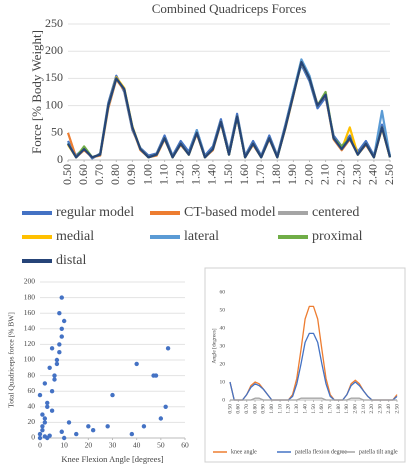  Describe the element at coordinates (113, 445) in the screenshot. I see `x-tick-label: 30` at that location.